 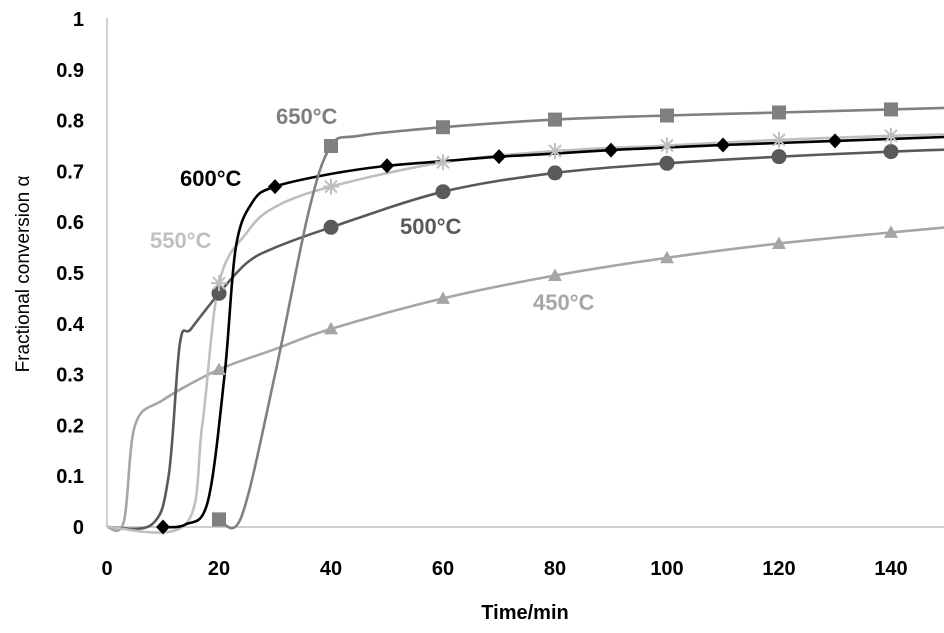 What do you see at coordinates (70, 122) in the screenshot?
I see `y-tick-label: 0.8` at bounding box center [70, 122].